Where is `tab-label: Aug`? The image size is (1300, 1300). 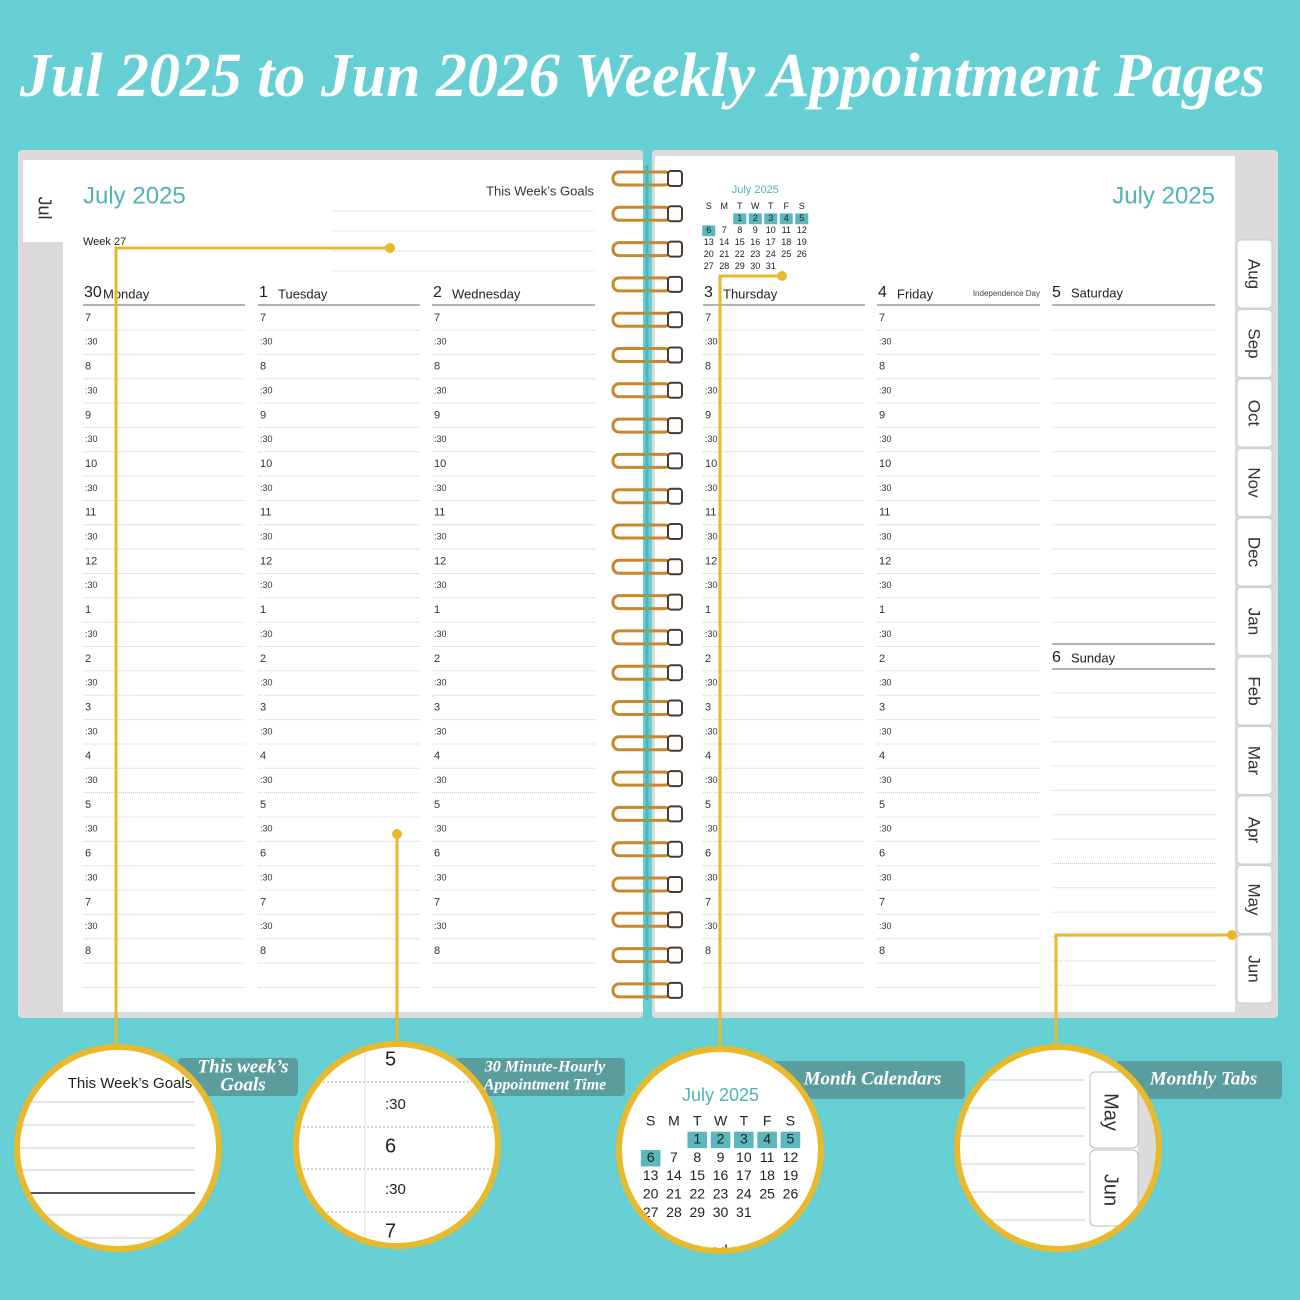 tab-label: Aug is located at coordinates (1254, 274).